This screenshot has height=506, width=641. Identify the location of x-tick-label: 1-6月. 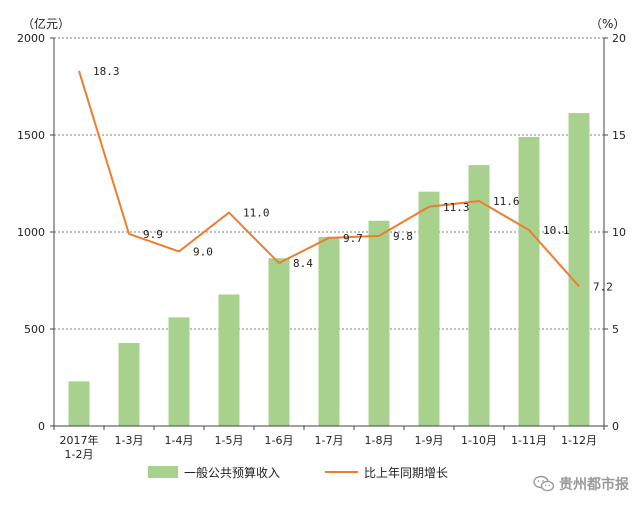
(279, 440).